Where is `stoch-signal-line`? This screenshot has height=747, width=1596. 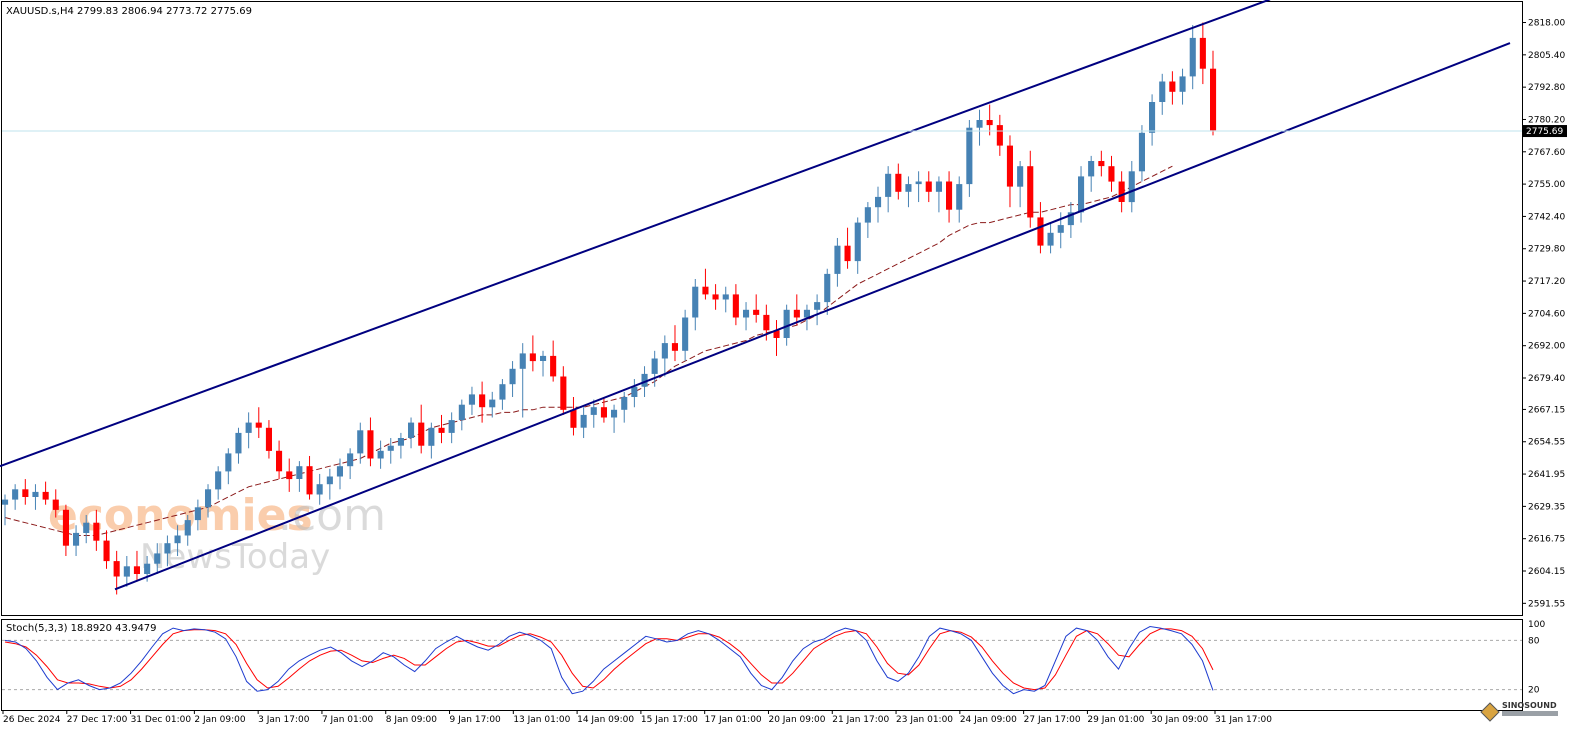
stoch-signal-line is located at coordinates (609, 659).